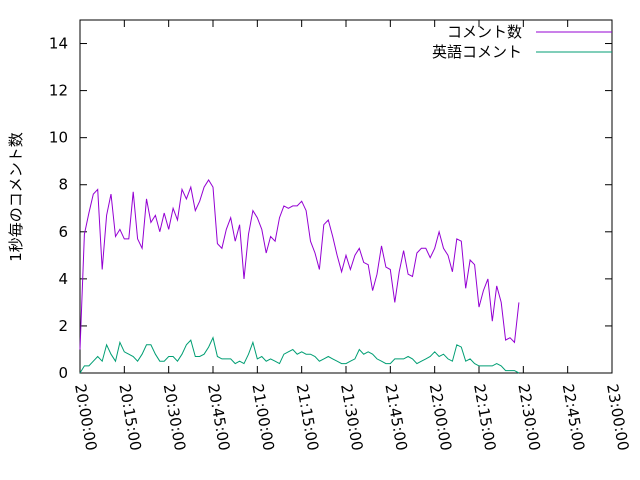 Image resolution: width=640 pixels, height=480 pixels. I want to click on x-tick-label: 21:30:00, so click(351, 417).